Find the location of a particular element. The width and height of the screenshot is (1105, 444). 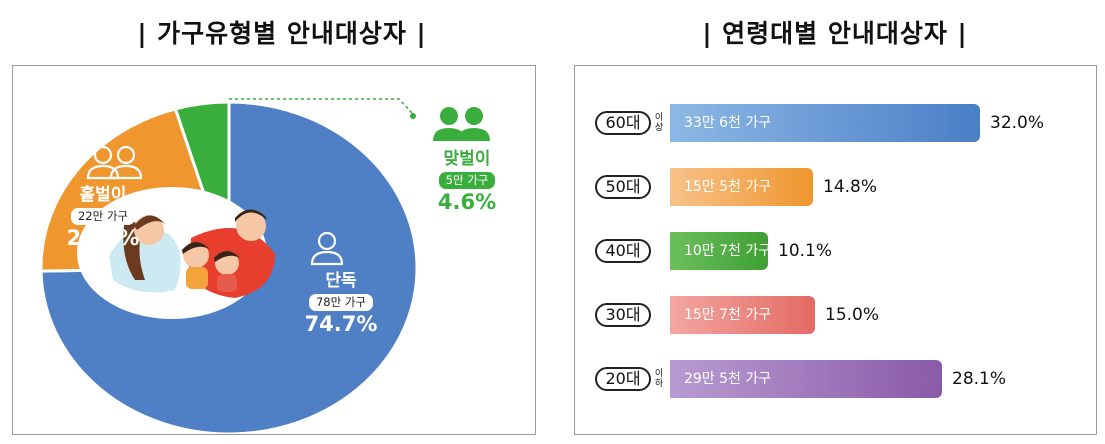

bar-60s: 33만 6천 가구 is located at coordinates (825, 123).